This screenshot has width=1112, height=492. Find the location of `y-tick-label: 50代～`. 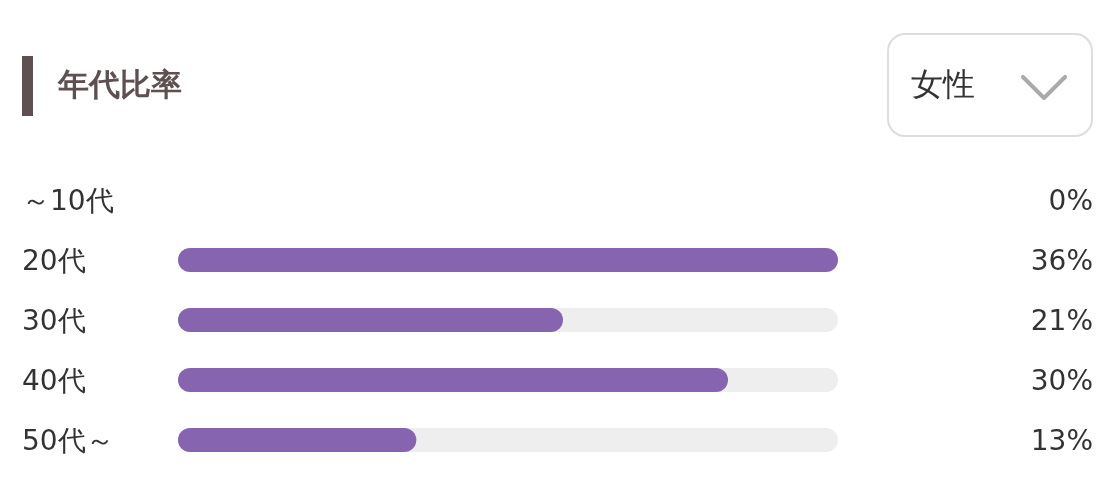

y-tick-label: 50代～ is located at coordinates (68, 440).